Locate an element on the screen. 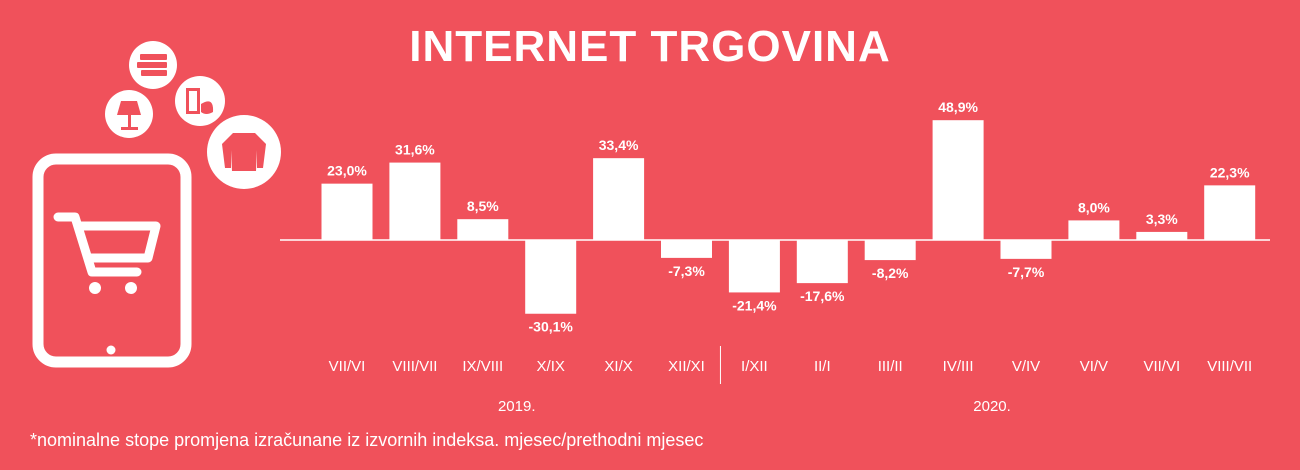 The height and width of the screenshot is (470, 1300). data-label: 8,5% is located at coordinates (483, 206).